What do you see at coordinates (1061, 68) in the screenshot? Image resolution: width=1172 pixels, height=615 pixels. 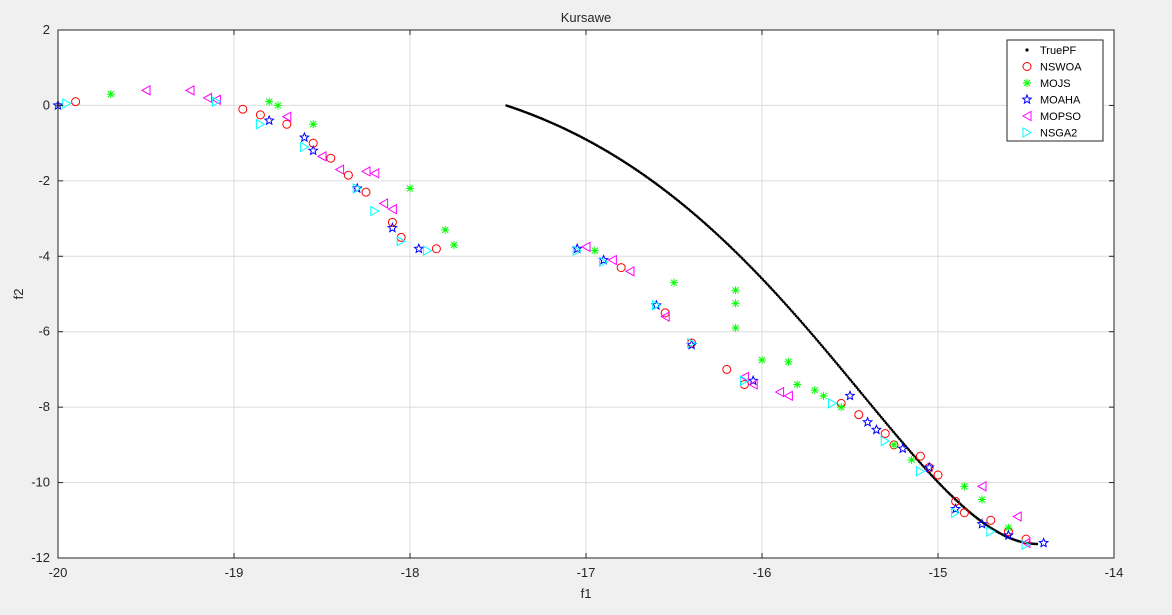 I see `legend-label-nswoa: NSWOA` at bounding box center [1061, 68].